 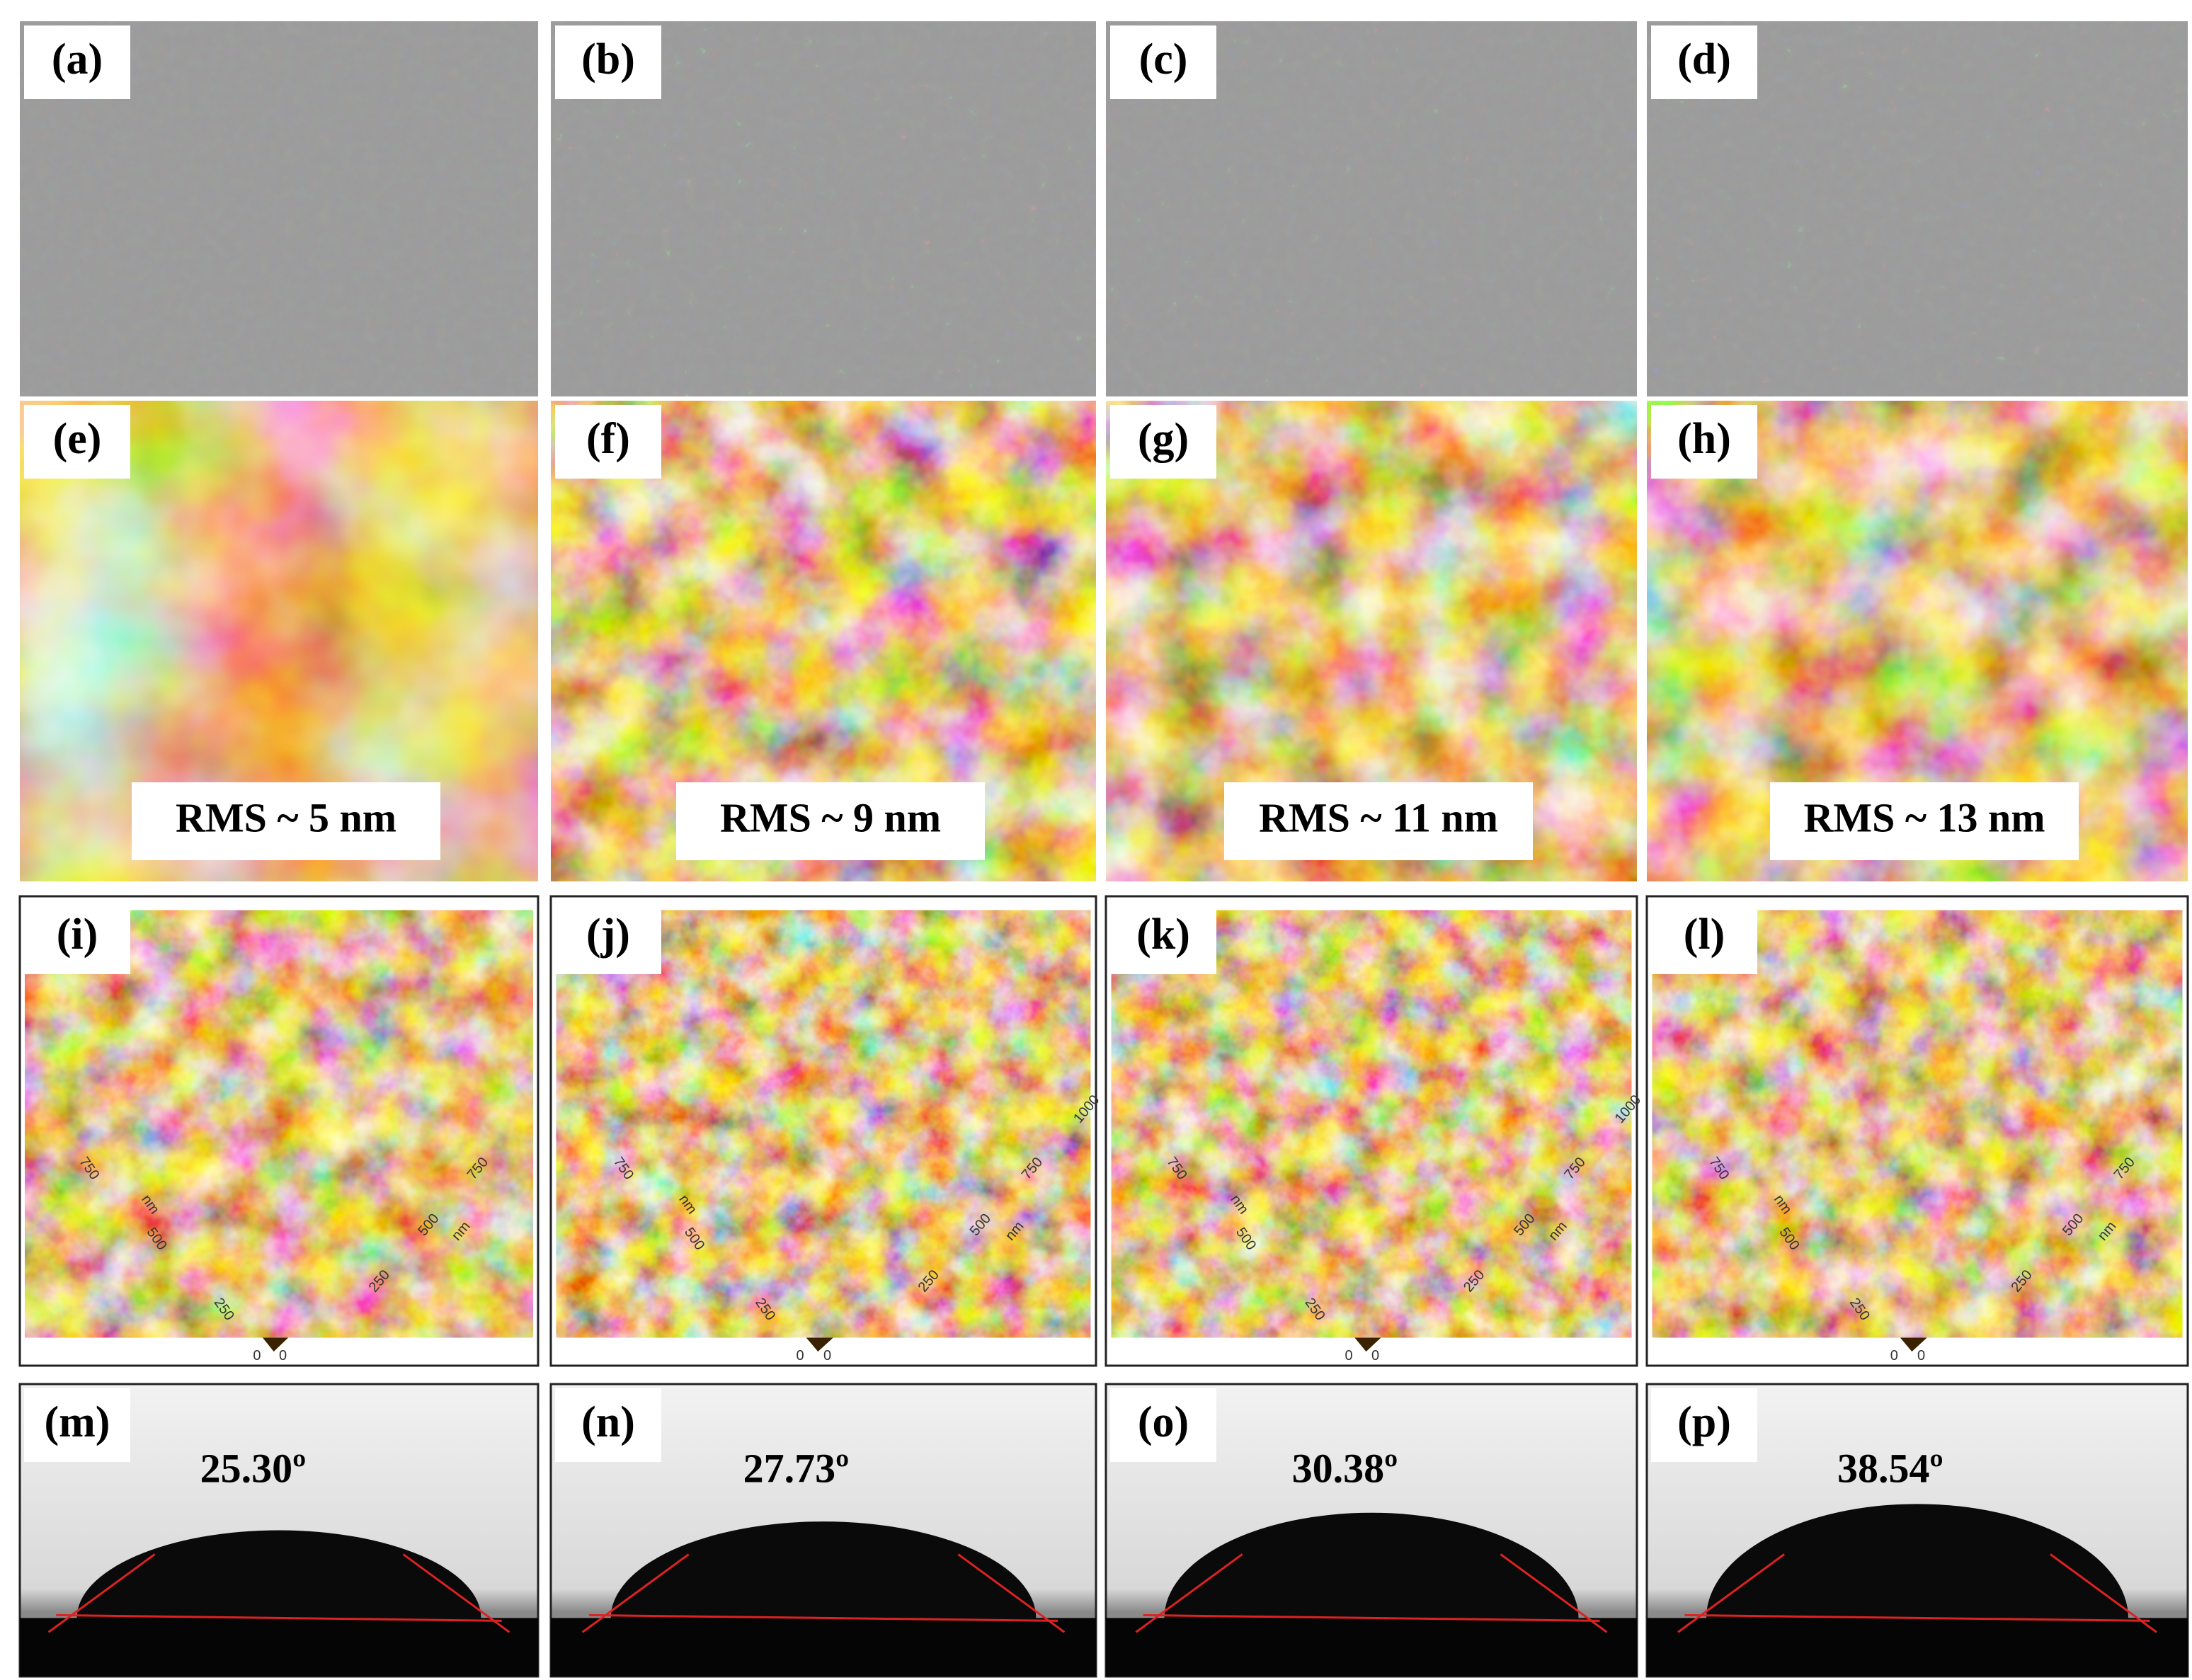 I want to click on sem-panel: (b), so click(x=823, y=209).